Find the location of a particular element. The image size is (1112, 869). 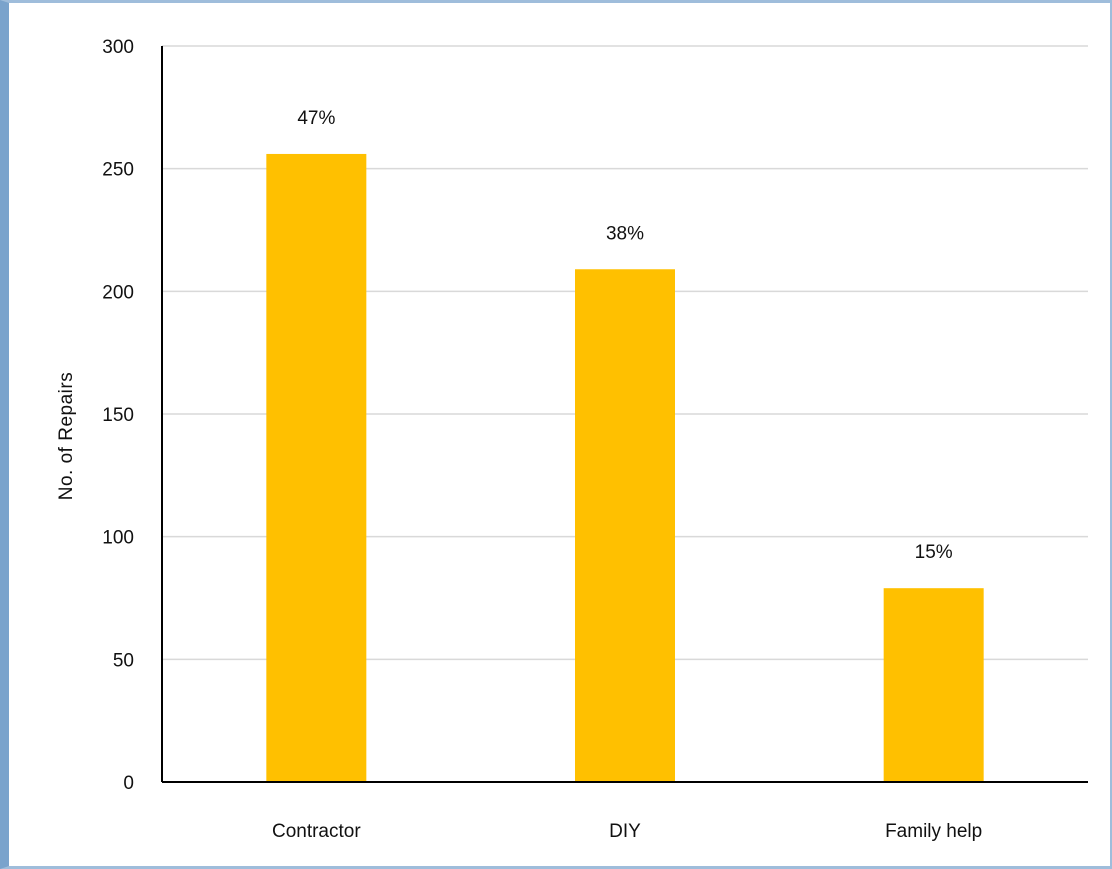

y-tick-label: 250 is located at coordinates (118, 170).